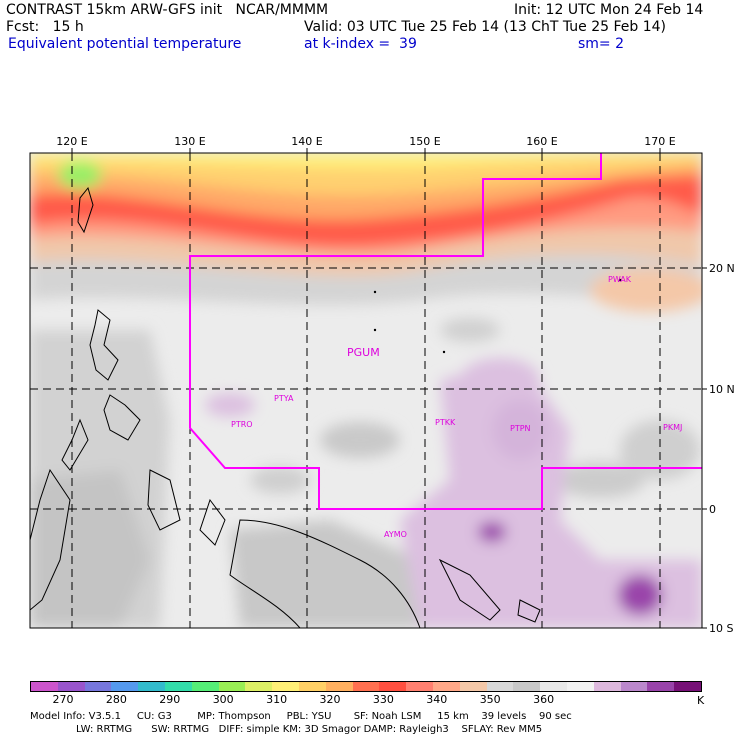  What do you see at coordinates (497, 316) in the screenshot?
I see `station-dots` at bounding box center [497, 316].